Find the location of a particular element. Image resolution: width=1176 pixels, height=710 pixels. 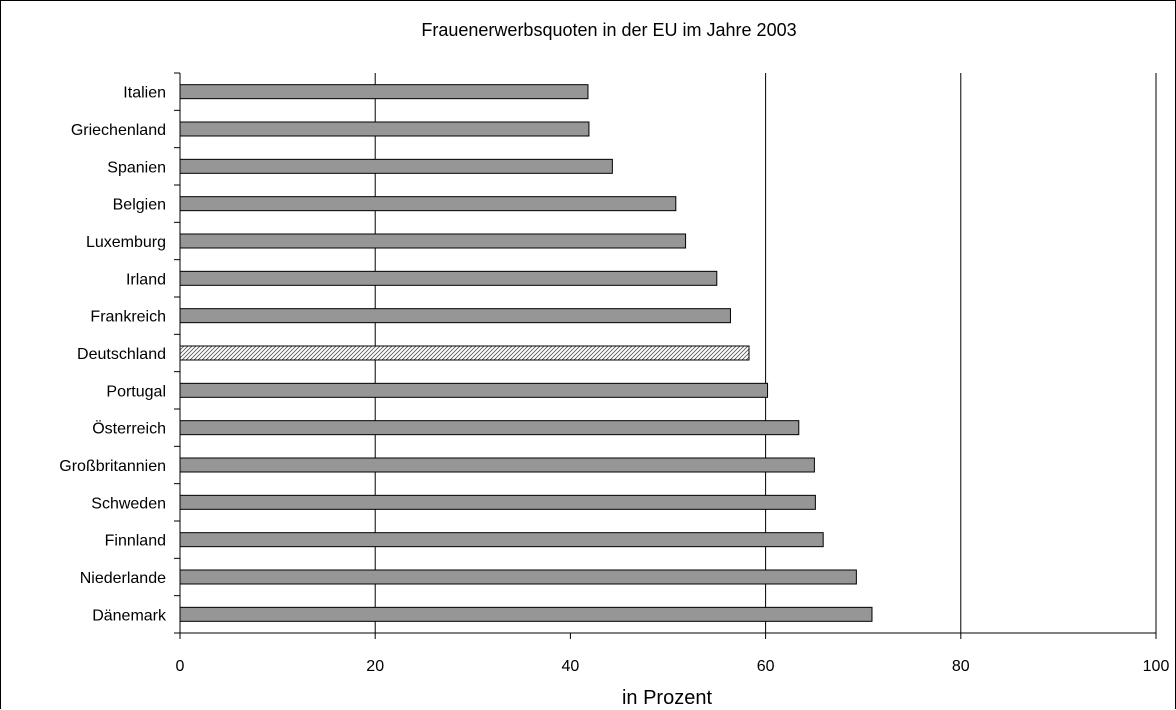

category-label: Spanien is located at coordinates (136, 167).